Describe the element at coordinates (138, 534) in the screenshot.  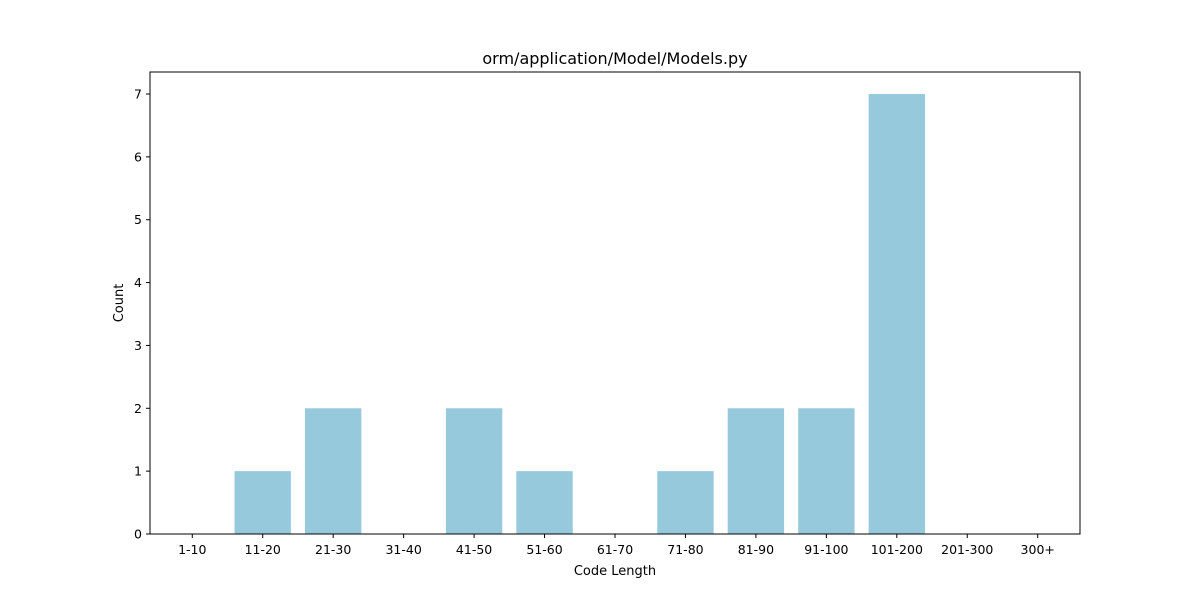
I see `y-tick-label: 0` at that location.